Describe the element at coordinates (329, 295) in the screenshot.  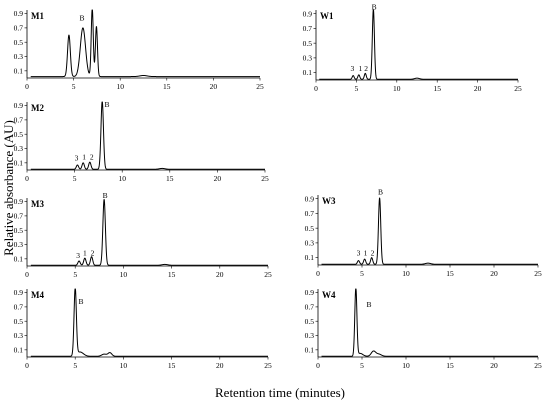
I see `panel-label-w4: W4` at that location.